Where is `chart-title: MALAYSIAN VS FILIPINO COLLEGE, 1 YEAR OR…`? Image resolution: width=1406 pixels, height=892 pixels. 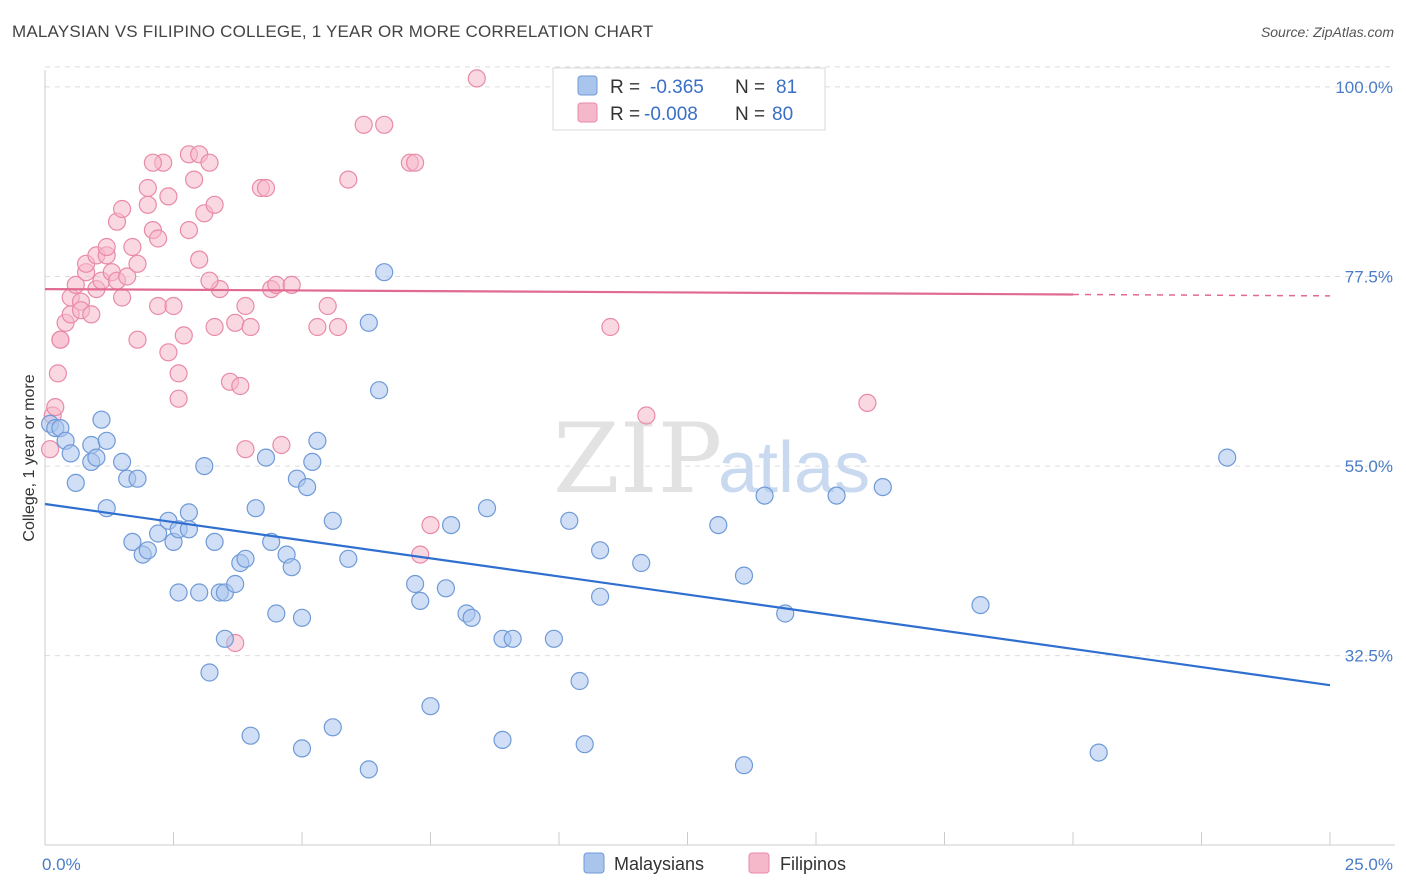 chart-title: MALAYSIAN VS FILIPINO COLLEGE, 1 YEAR OR… is located at coordinates (333, 31).